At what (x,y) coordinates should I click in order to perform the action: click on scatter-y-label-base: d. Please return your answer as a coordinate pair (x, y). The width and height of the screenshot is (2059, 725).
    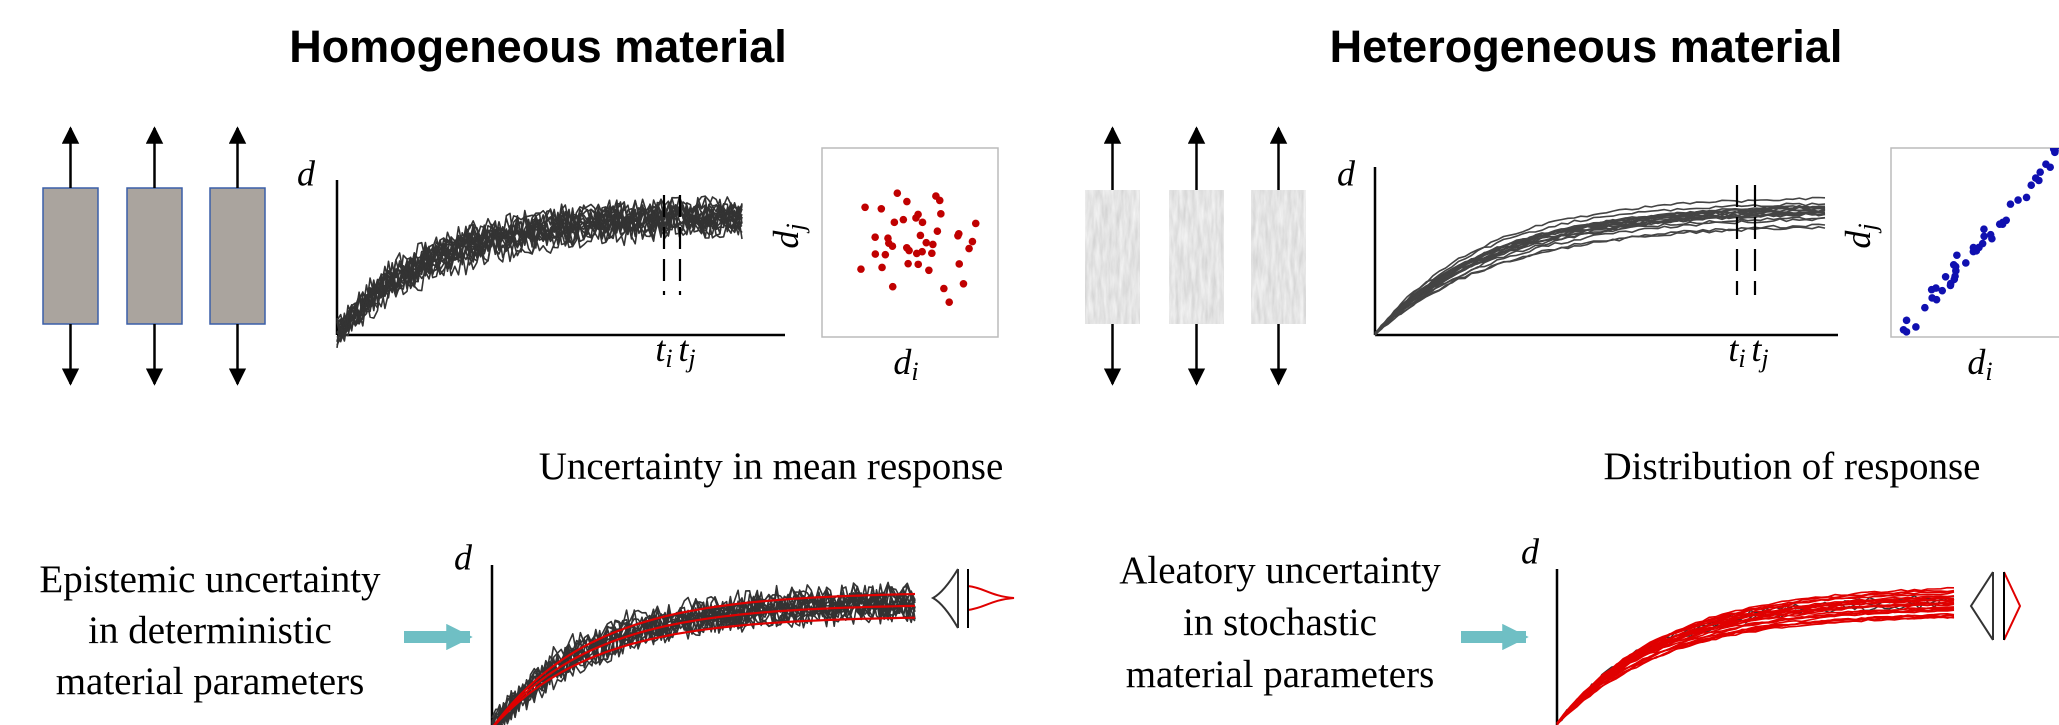
    Looking at the image, I should click on (1858, 239).